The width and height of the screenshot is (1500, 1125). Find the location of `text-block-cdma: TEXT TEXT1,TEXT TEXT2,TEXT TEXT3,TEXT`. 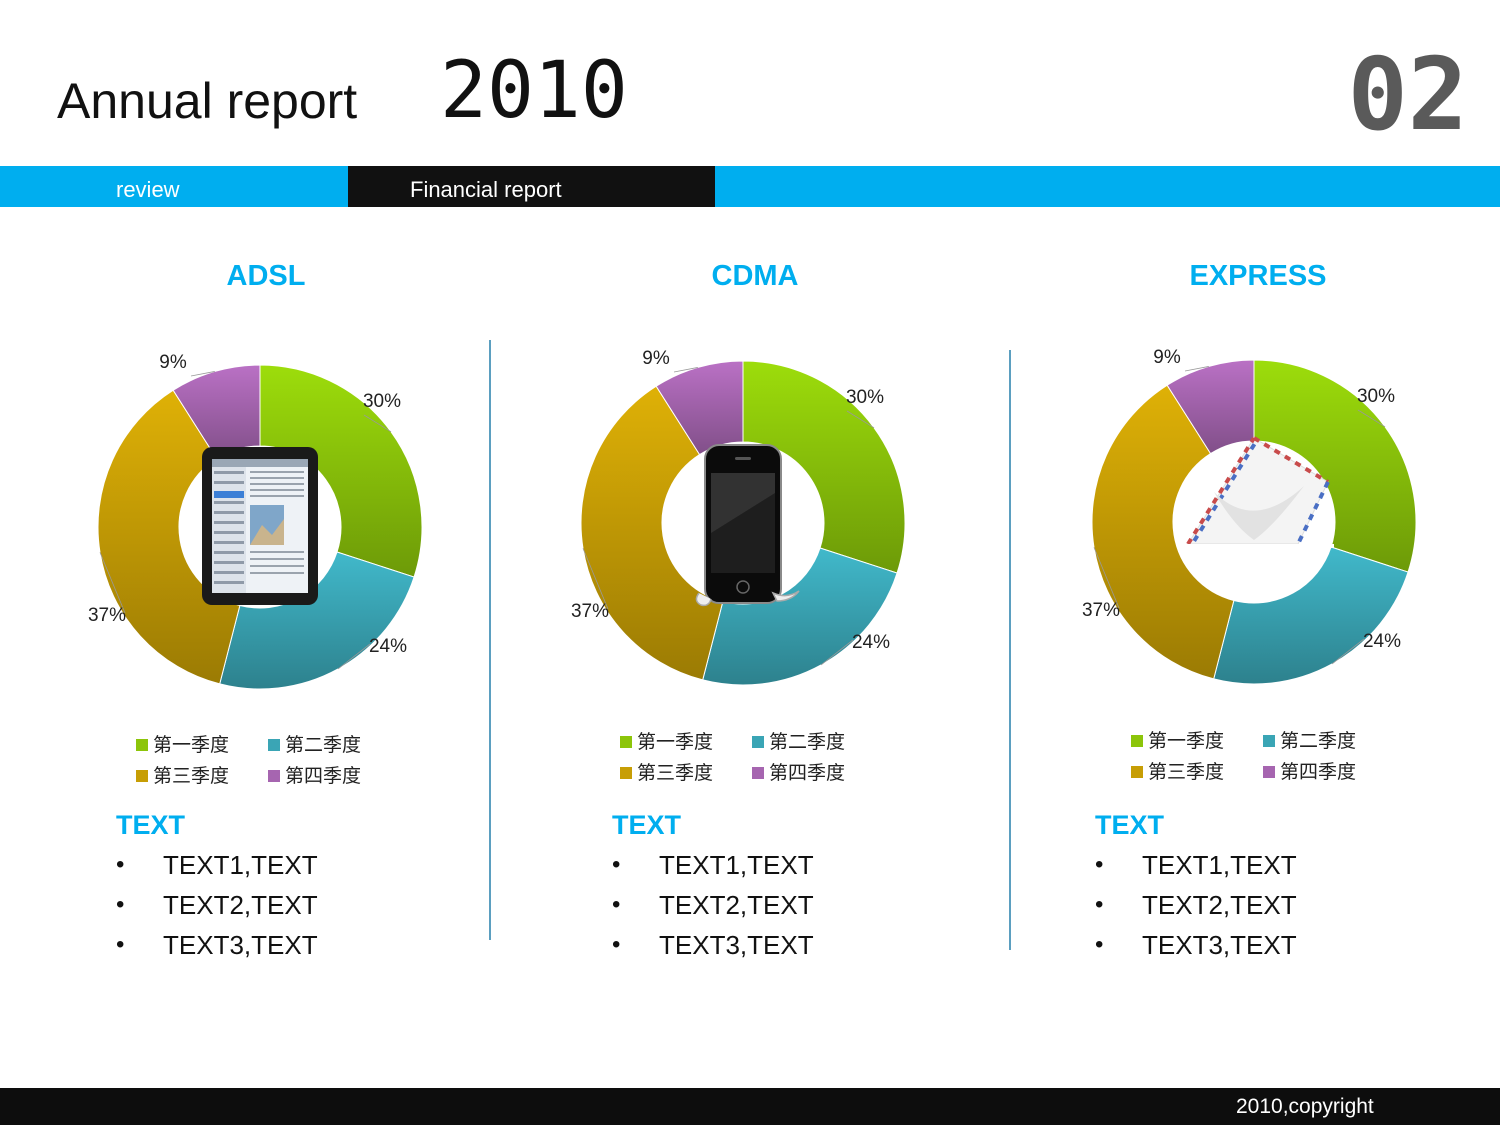

text-block-cdma: TEXT TEXT1,TEXT TEXT2,TEXT TEXT3,TEXT is located at coordinates (713, 887).